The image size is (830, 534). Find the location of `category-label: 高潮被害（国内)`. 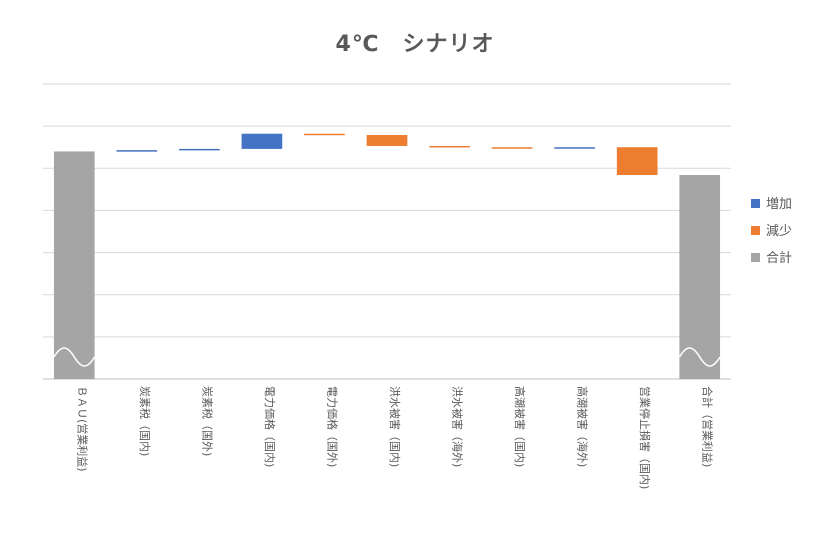

category-label: 高潮被害（国内) is located at coordinates (520, 426).